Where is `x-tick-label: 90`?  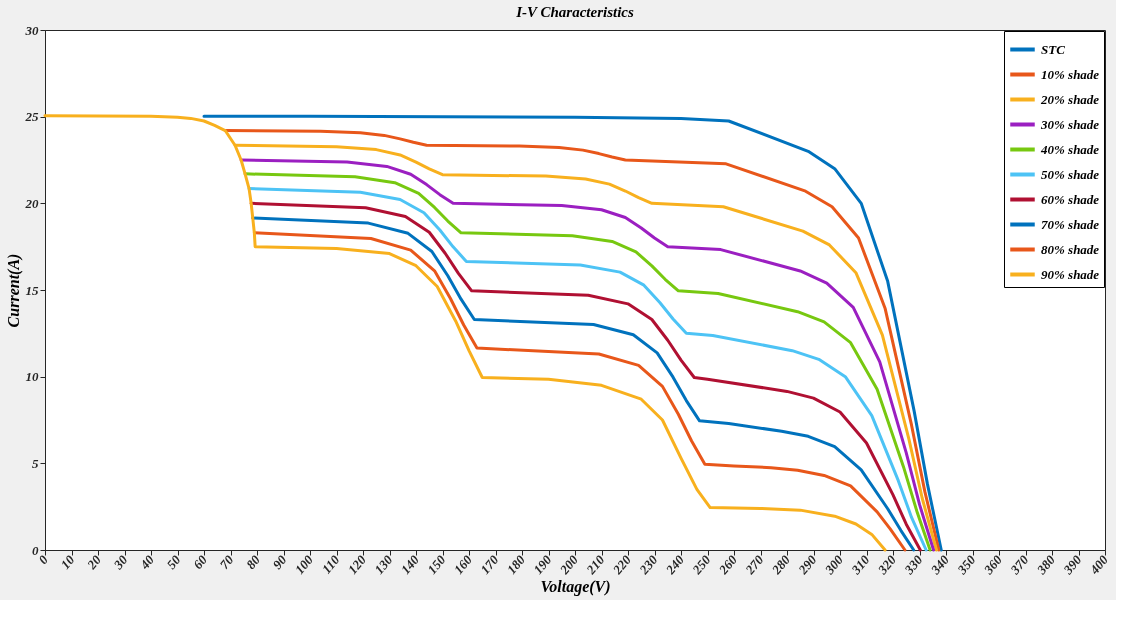
x-tick-label: 90 is located at coordinates (279, 561).